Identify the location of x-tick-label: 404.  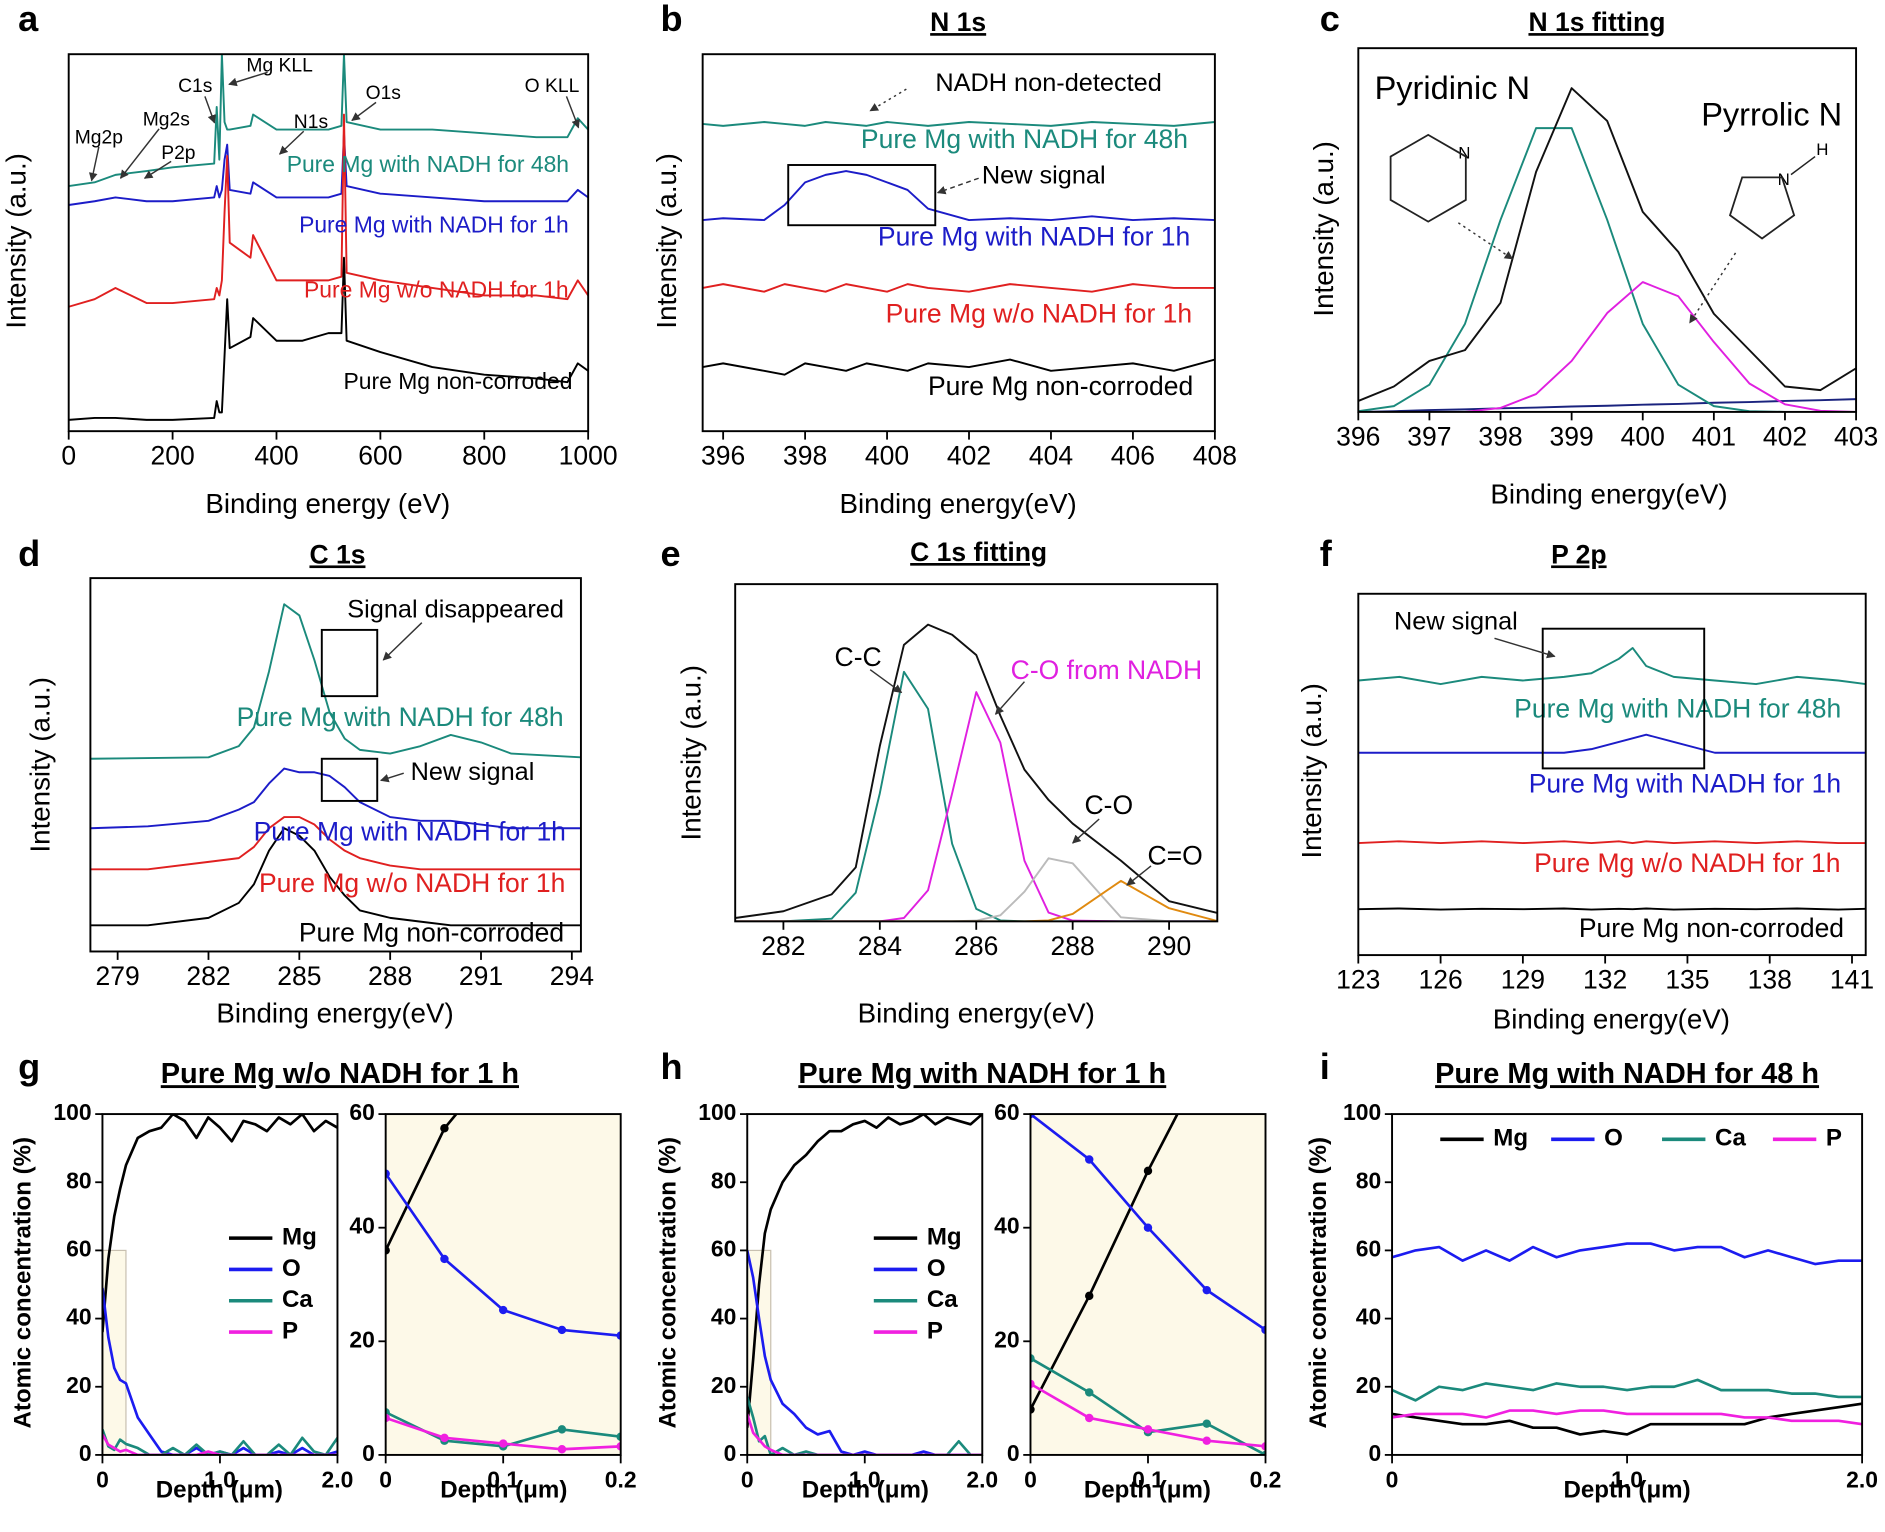
(1051, 456).